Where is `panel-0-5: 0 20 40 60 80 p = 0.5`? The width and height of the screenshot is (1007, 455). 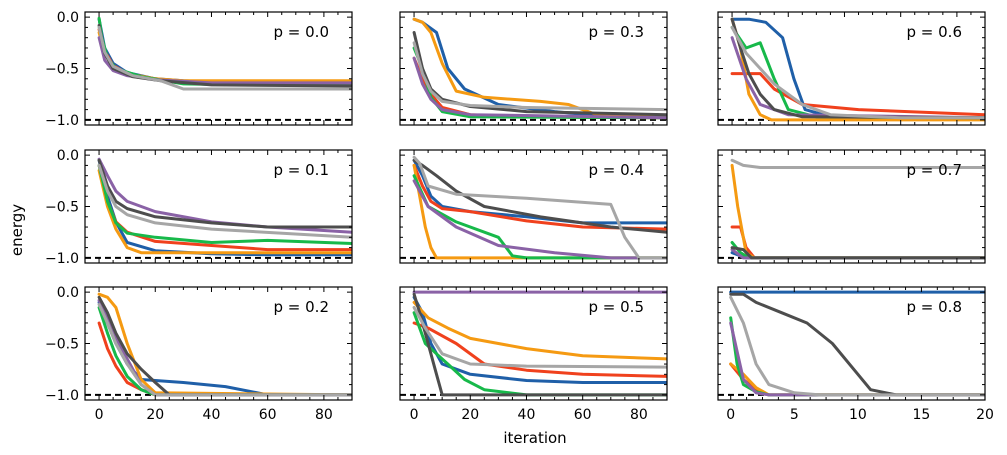
panel-0-5: 0 20 40 60 80 p = 0.5 is located at coordinates (533, 354).